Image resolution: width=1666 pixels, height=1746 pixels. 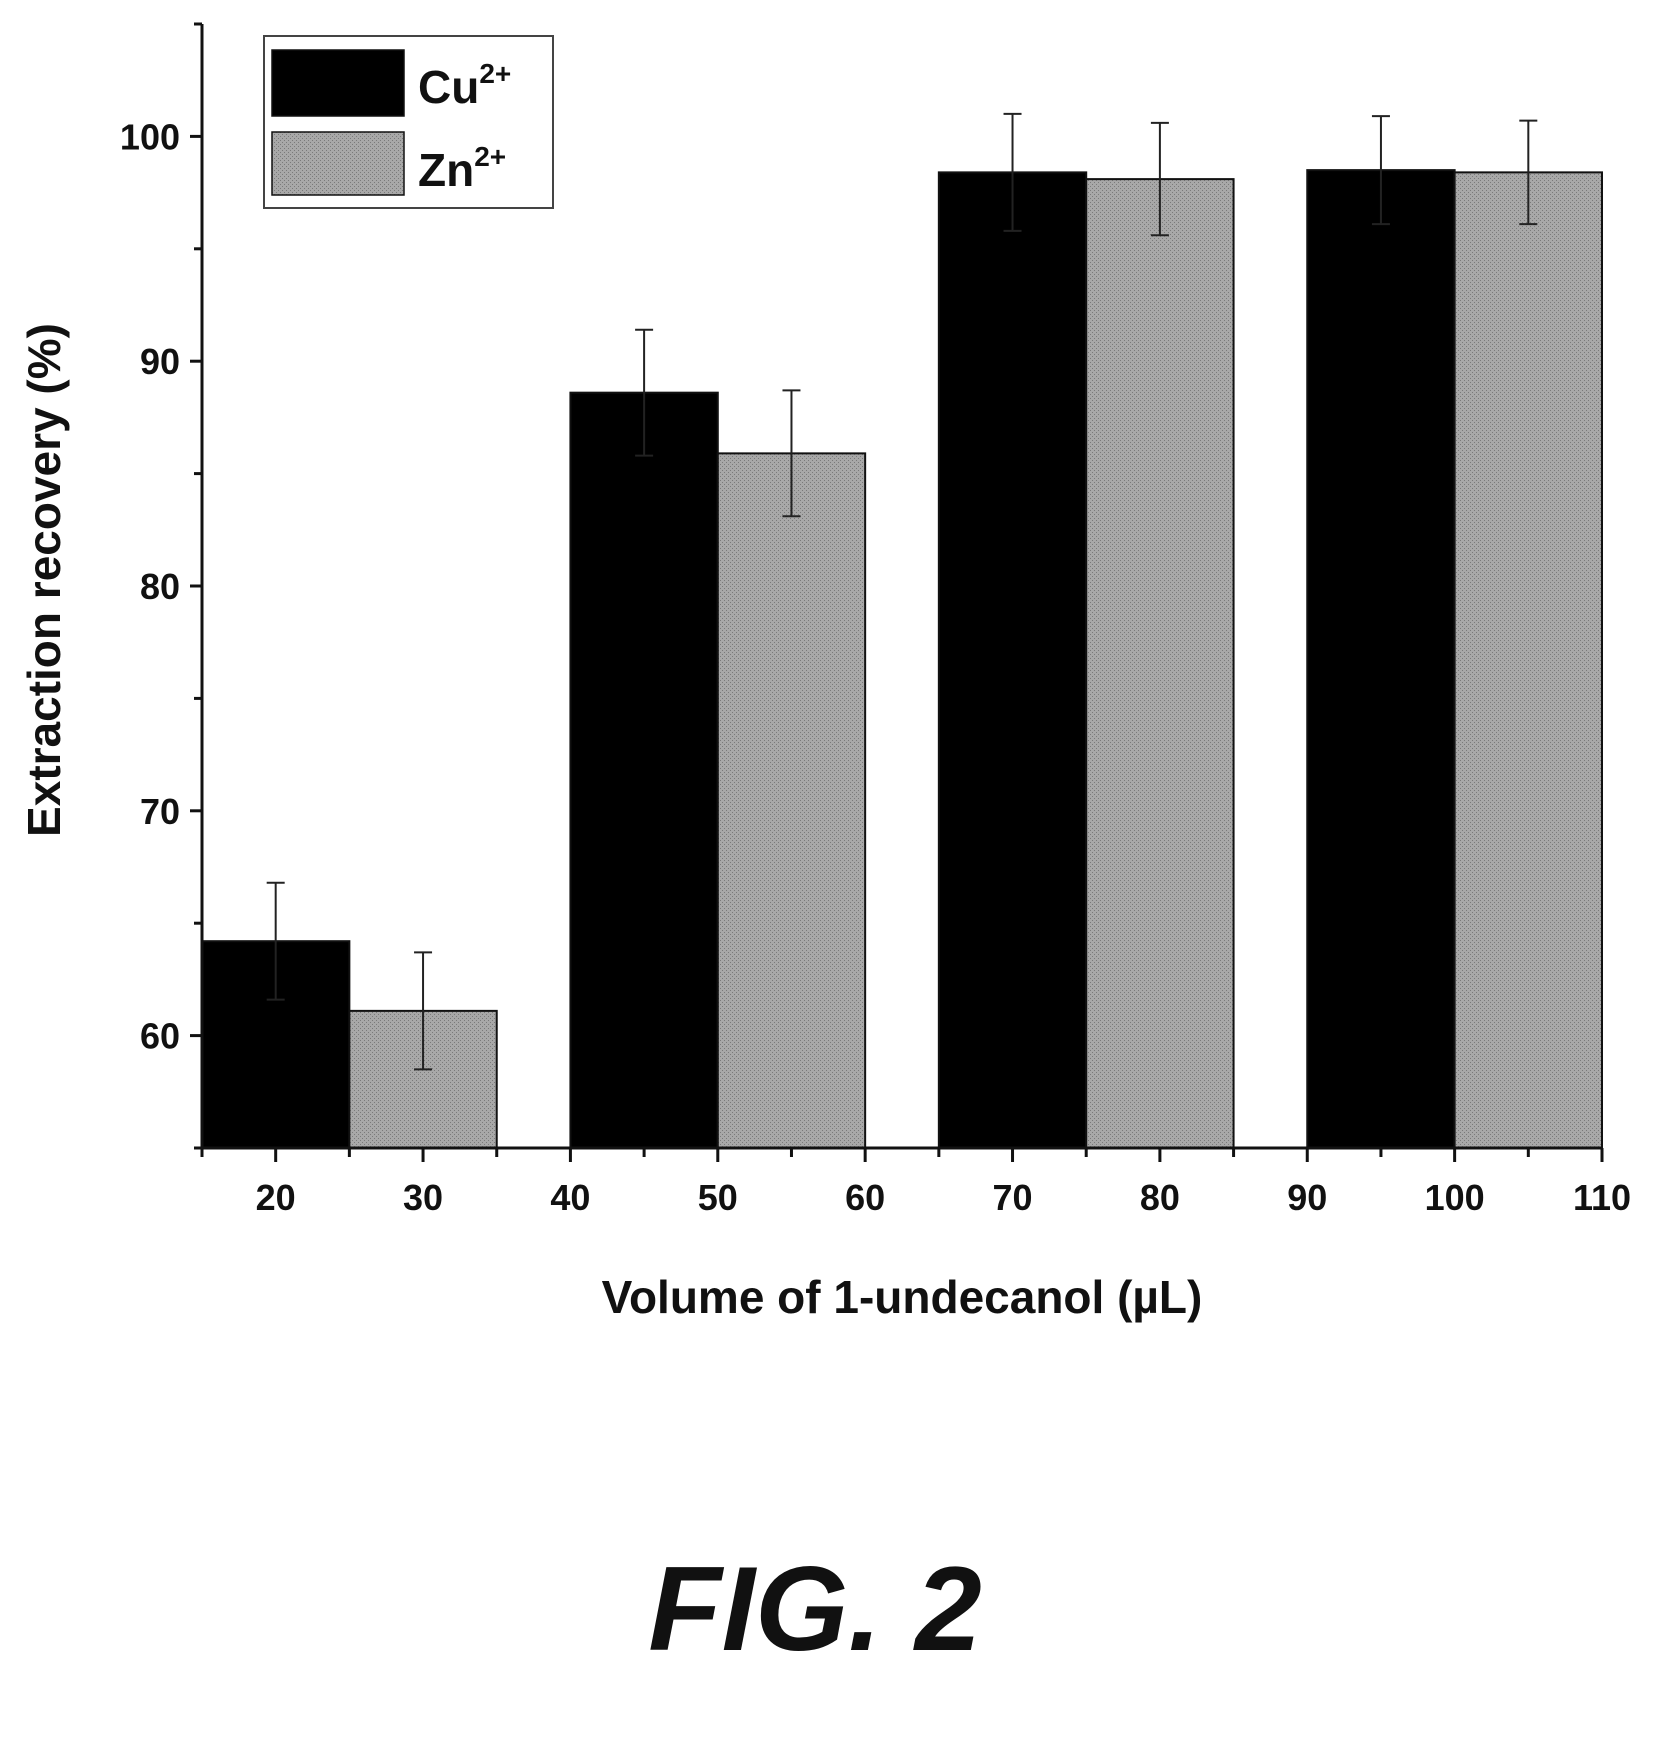 I want to click on legend-label-zn-text: Zn, so click(x=446, y=170).